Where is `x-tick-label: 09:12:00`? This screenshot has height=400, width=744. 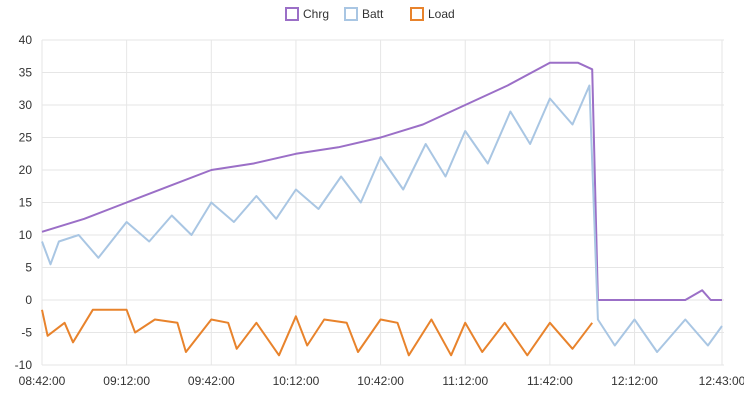 x-tick-label: 09:12:00 is located at coordinates (126, 381).